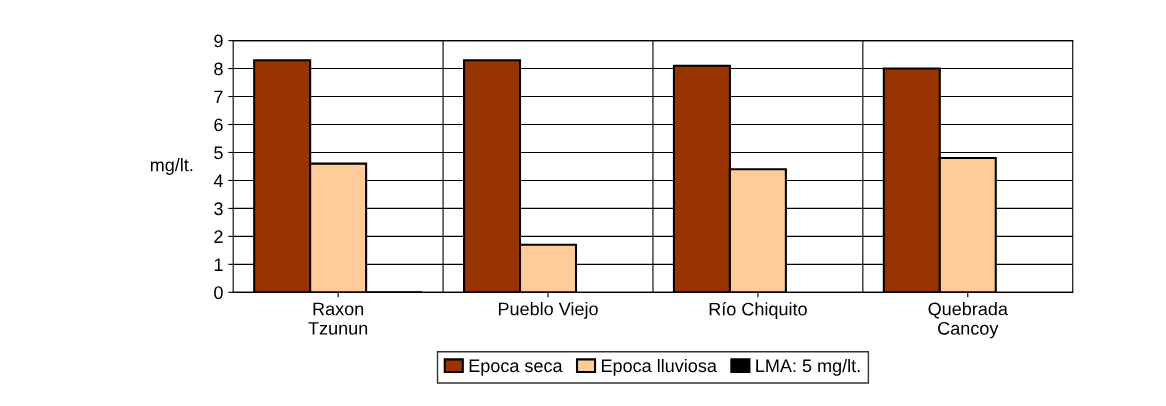 Image resolution: width=1166 pixels, height=406 pixels. Describe the element at coordinates (338, 318) in the screenshot. I see `x-tick-label: Raxon Tzunun` at that location.